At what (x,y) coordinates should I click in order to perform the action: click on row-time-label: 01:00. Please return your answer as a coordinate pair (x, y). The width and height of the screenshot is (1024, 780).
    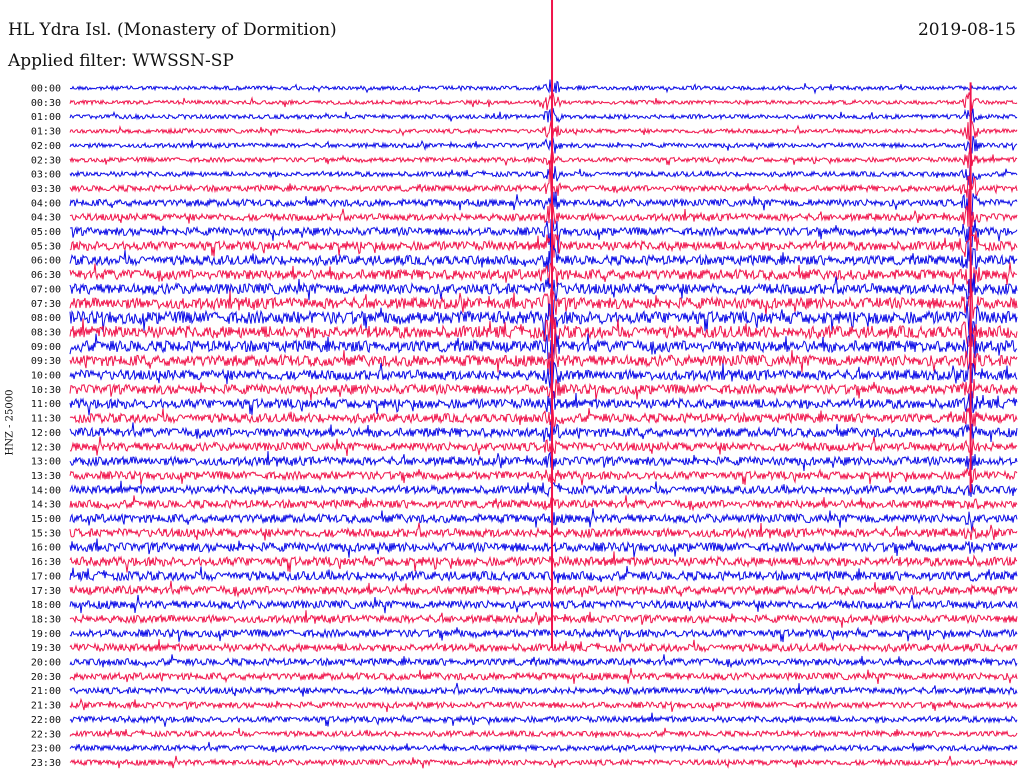
    Looking at the image, I should click on (46, 117).